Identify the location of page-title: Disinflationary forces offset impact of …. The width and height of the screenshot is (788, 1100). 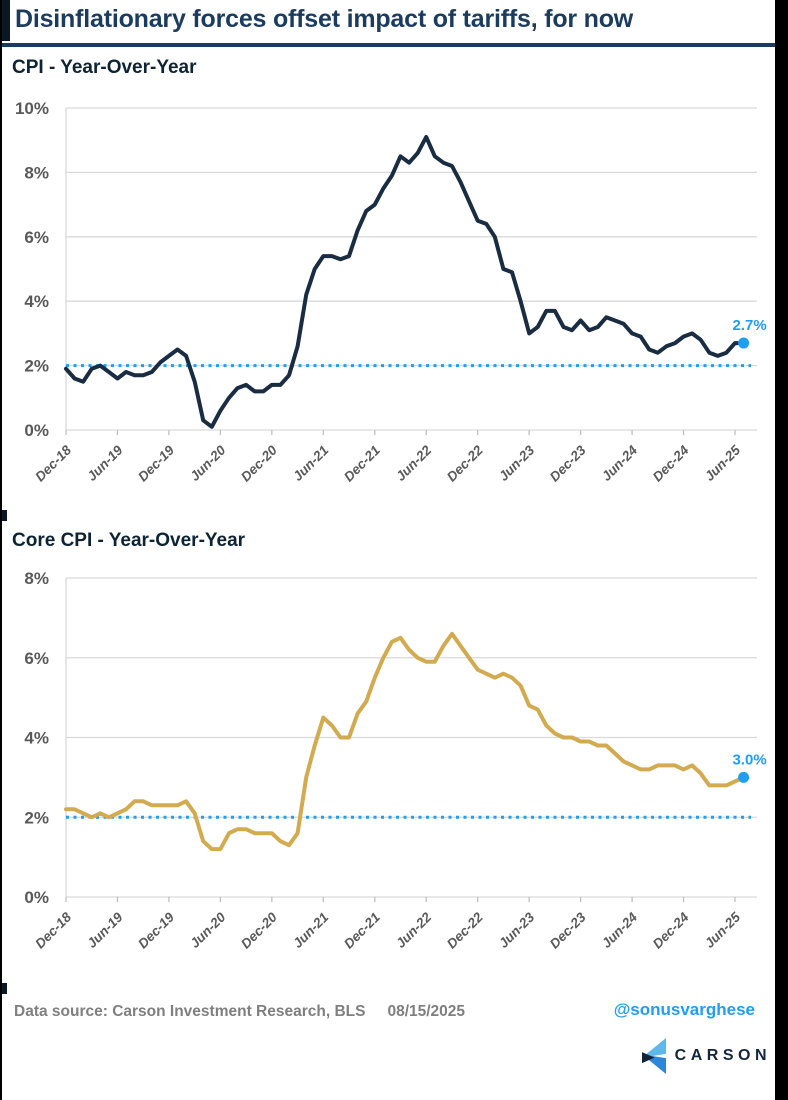
(324, 19).